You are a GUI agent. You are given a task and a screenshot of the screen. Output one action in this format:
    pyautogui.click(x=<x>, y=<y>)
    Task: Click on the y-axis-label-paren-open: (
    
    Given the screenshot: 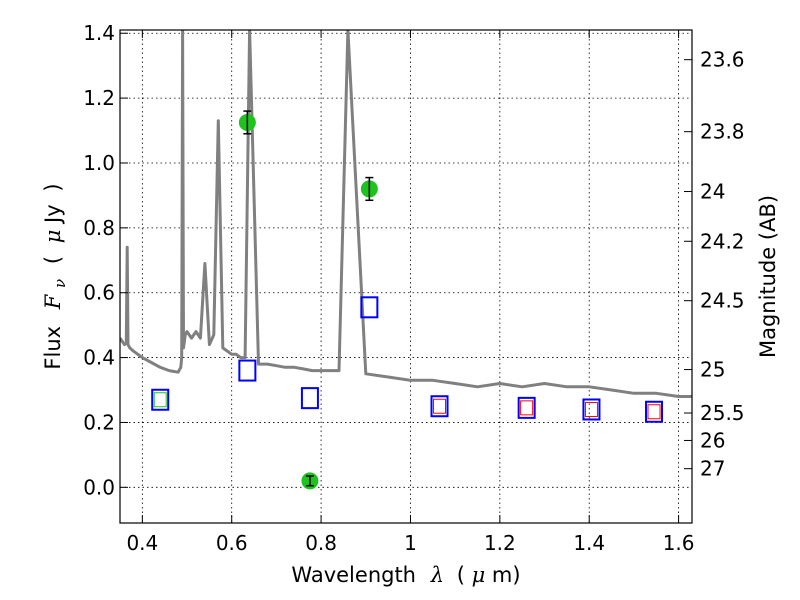 What is the action you would take?
    pyautogui.click(x=53, y=260)
    